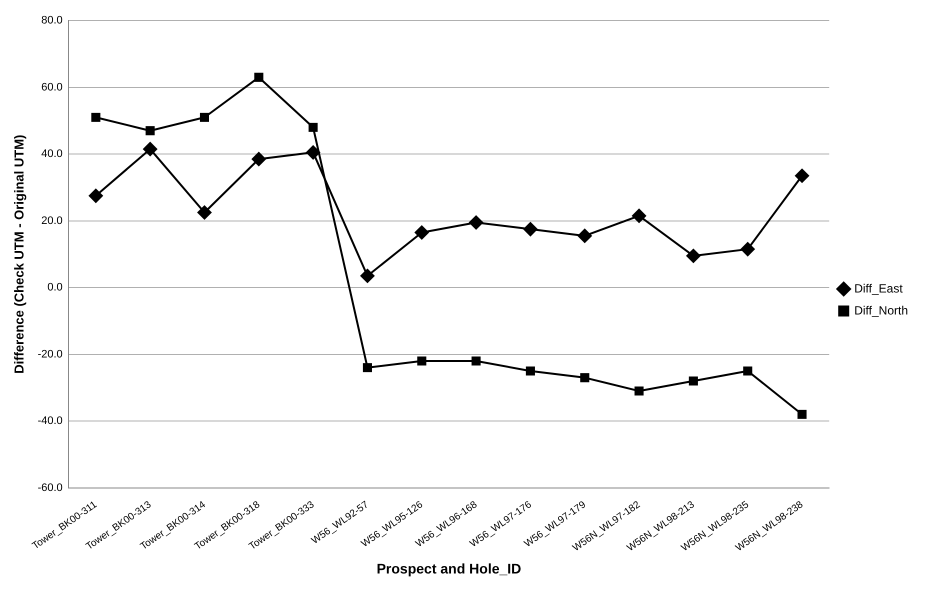 The image size is (940, 594). What do you see at coordinates (449, 568) in the screenshot?
I see `x-axis-title: Prospect and Hole_ID` at bounding box center [449, 568].